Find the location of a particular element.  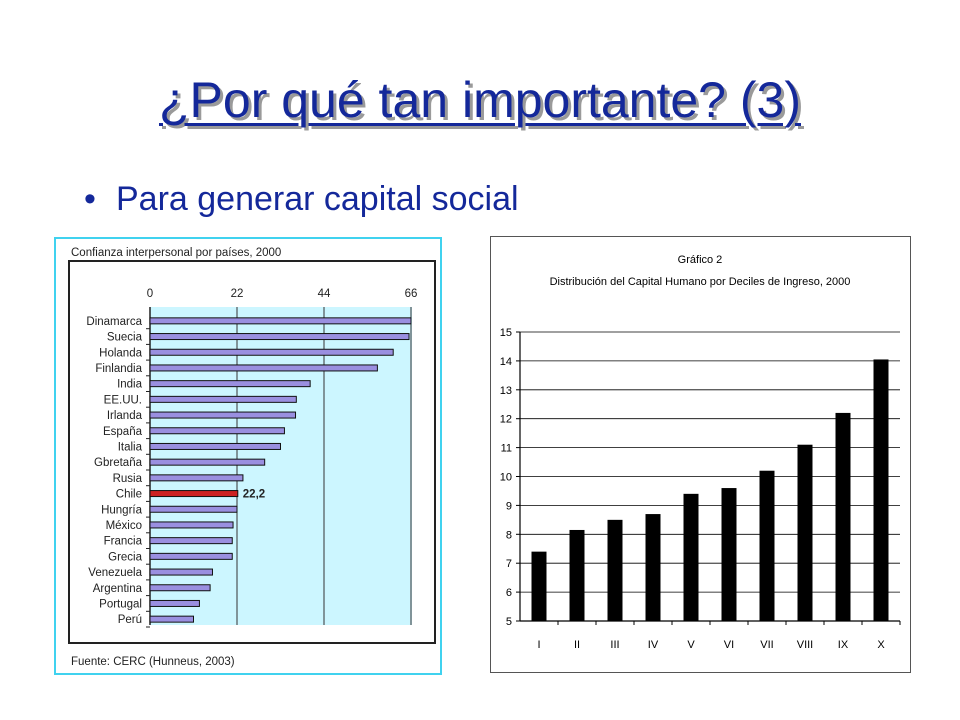

bar-decile-vii is located at coordinates (767, 545).